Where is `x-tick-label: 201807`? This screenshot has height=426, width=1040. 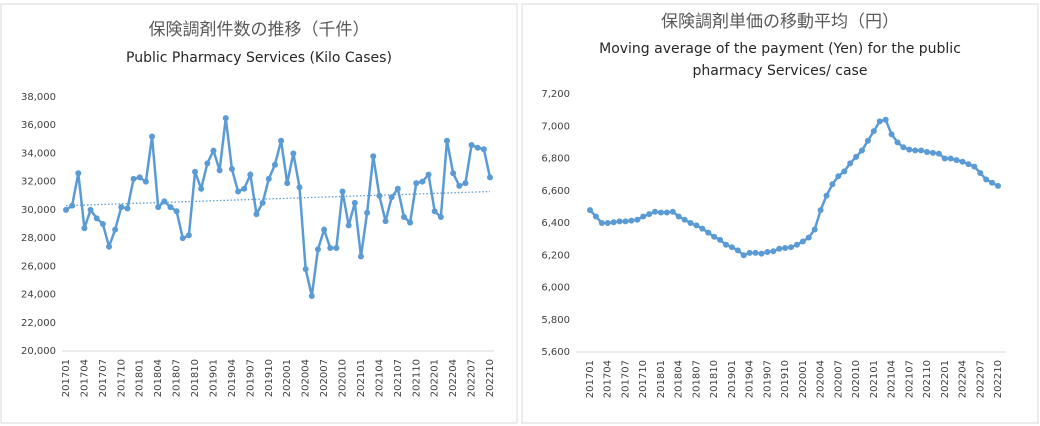
x-tick-label: 201807 is located at coordinates (696, 379).